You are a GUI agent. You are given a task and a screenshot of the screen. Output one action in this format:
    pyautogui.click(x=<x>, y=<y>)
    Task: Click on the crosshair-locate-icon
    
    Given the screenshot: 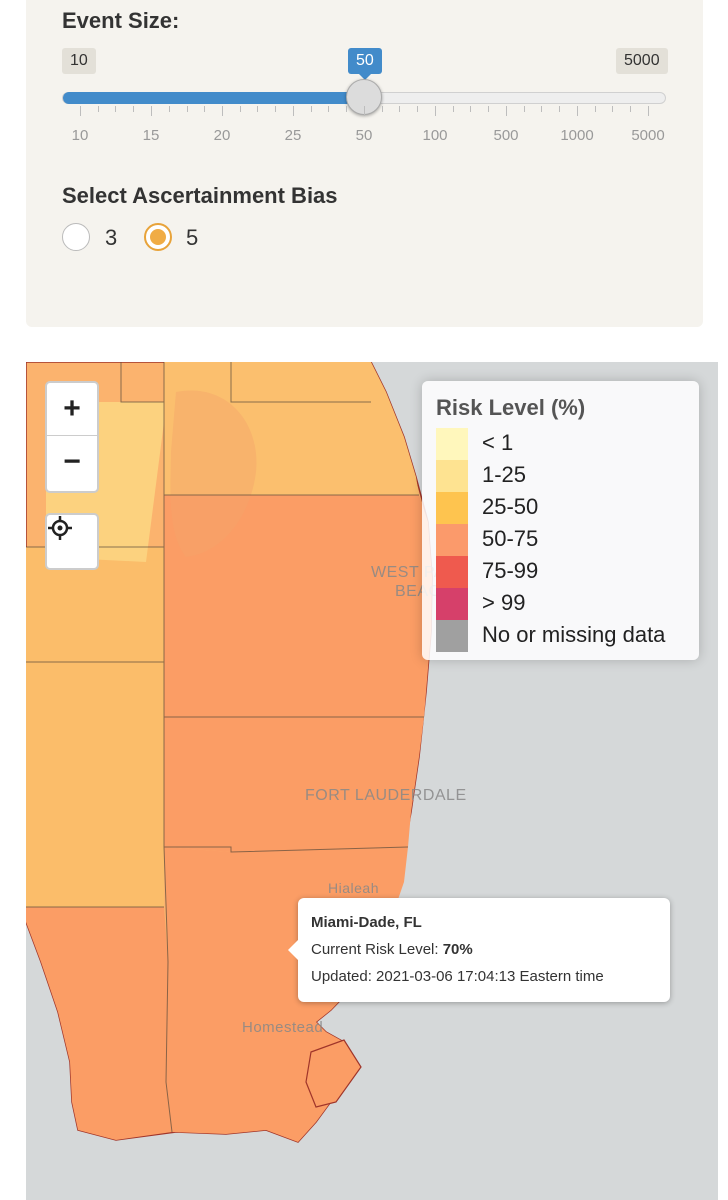 What is the action you would take?
    pyautogui.click(x=60, y=528)
    